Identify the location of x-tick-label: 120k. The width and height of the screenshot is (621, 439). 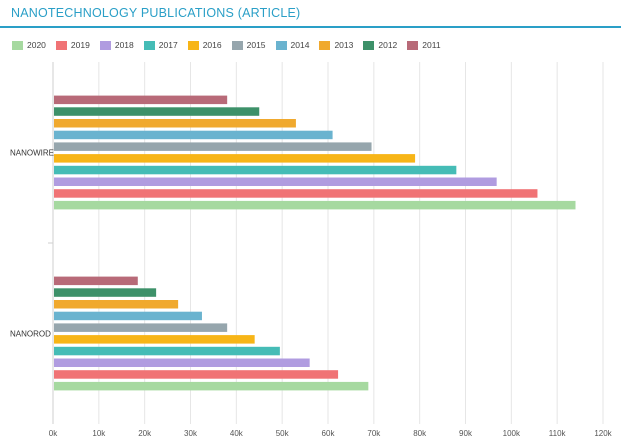
(603, 433).